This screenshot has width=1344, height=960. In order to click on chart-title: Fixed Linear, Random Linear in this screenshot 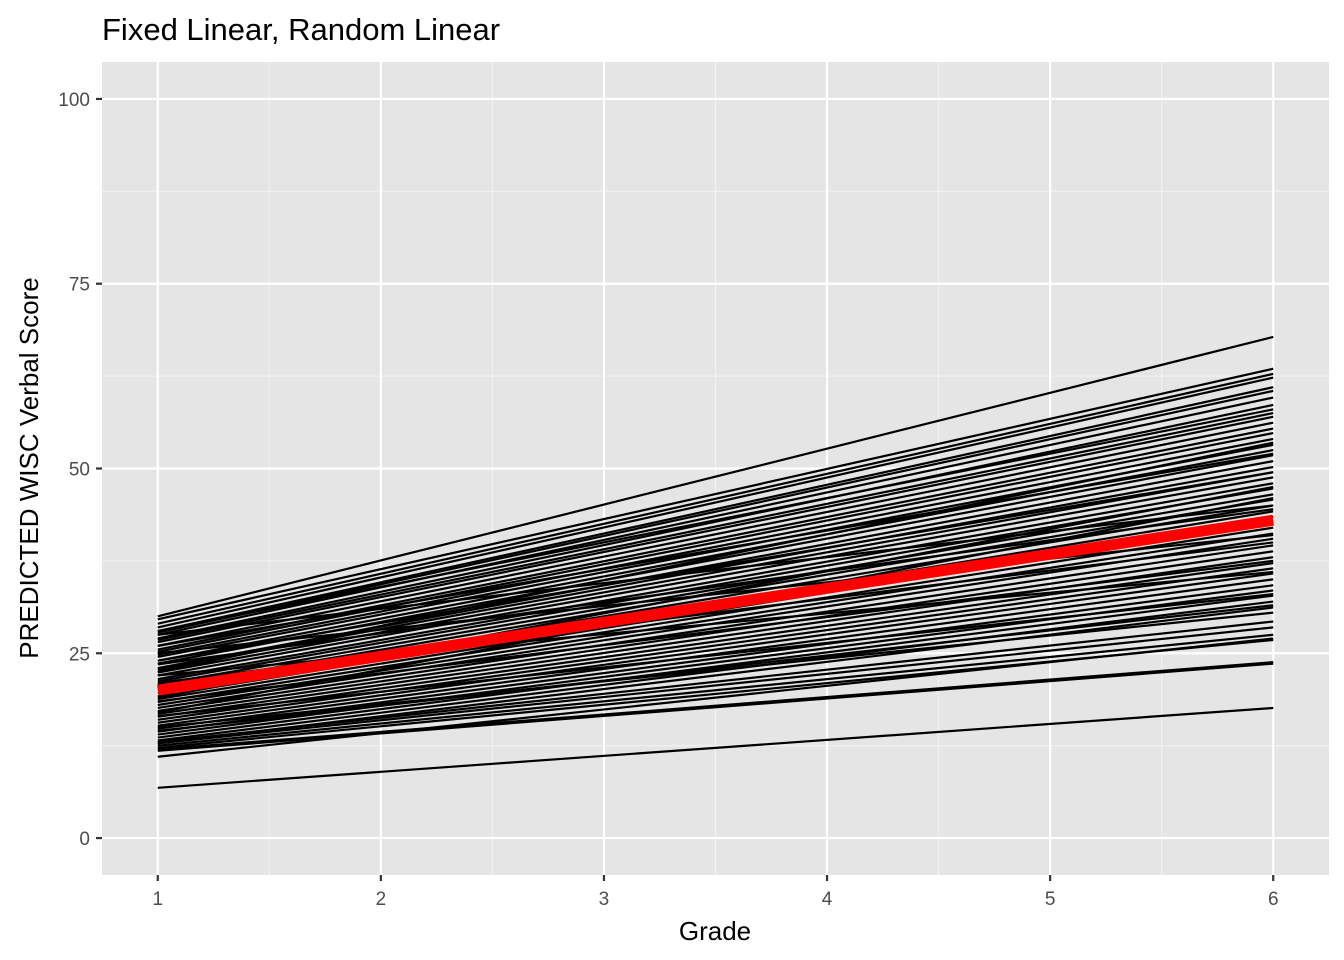, I will do `click(301, 29)`.